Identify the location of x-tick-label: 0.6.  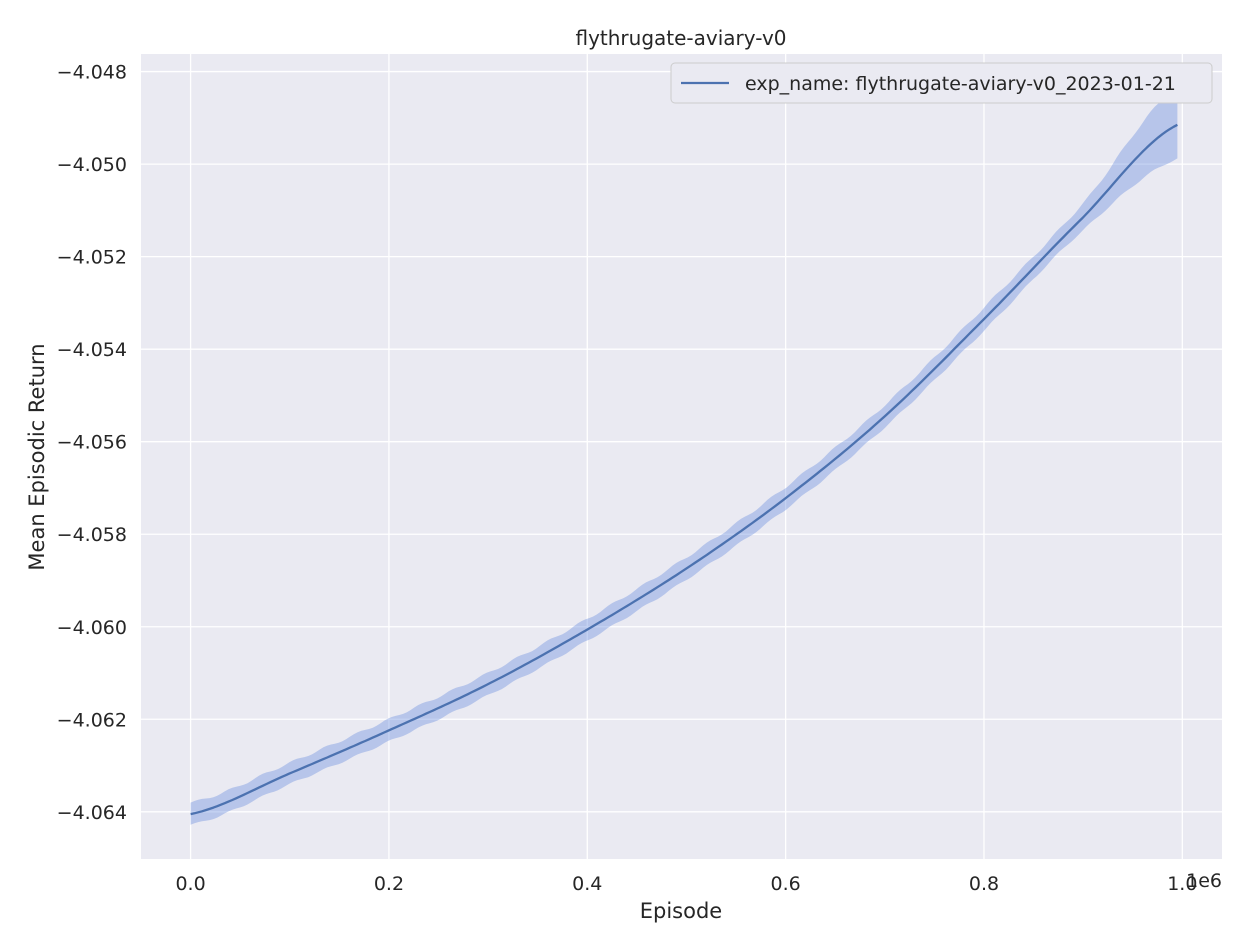
(786, 884).